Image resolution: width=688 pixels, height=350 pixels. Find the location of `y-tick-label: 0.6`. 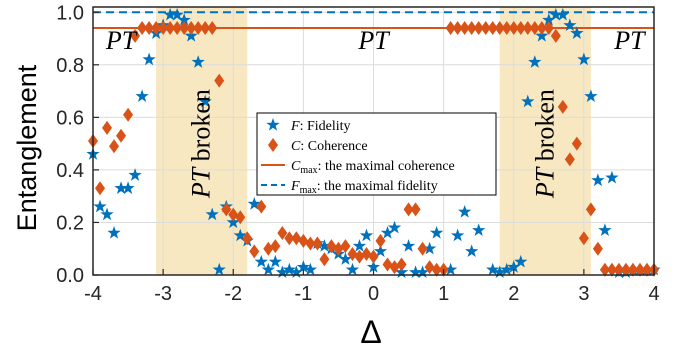

y-tick-label: 0.6 is located at coordinates (70, 118).